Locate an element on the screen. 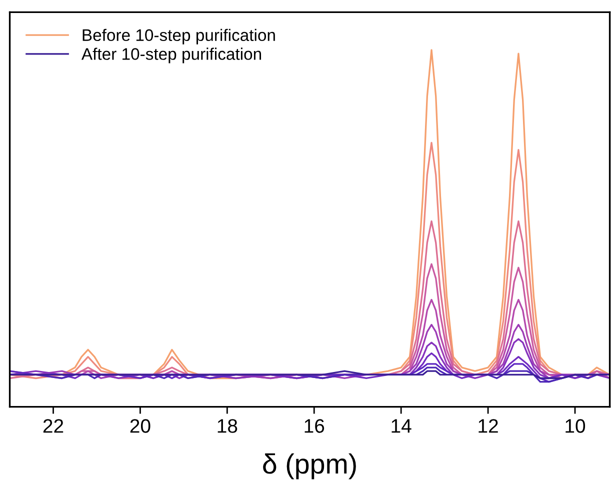 The width and height of the screenshot is (611, 486). x-tick-label: 12 is located at coordinates (488, 426).